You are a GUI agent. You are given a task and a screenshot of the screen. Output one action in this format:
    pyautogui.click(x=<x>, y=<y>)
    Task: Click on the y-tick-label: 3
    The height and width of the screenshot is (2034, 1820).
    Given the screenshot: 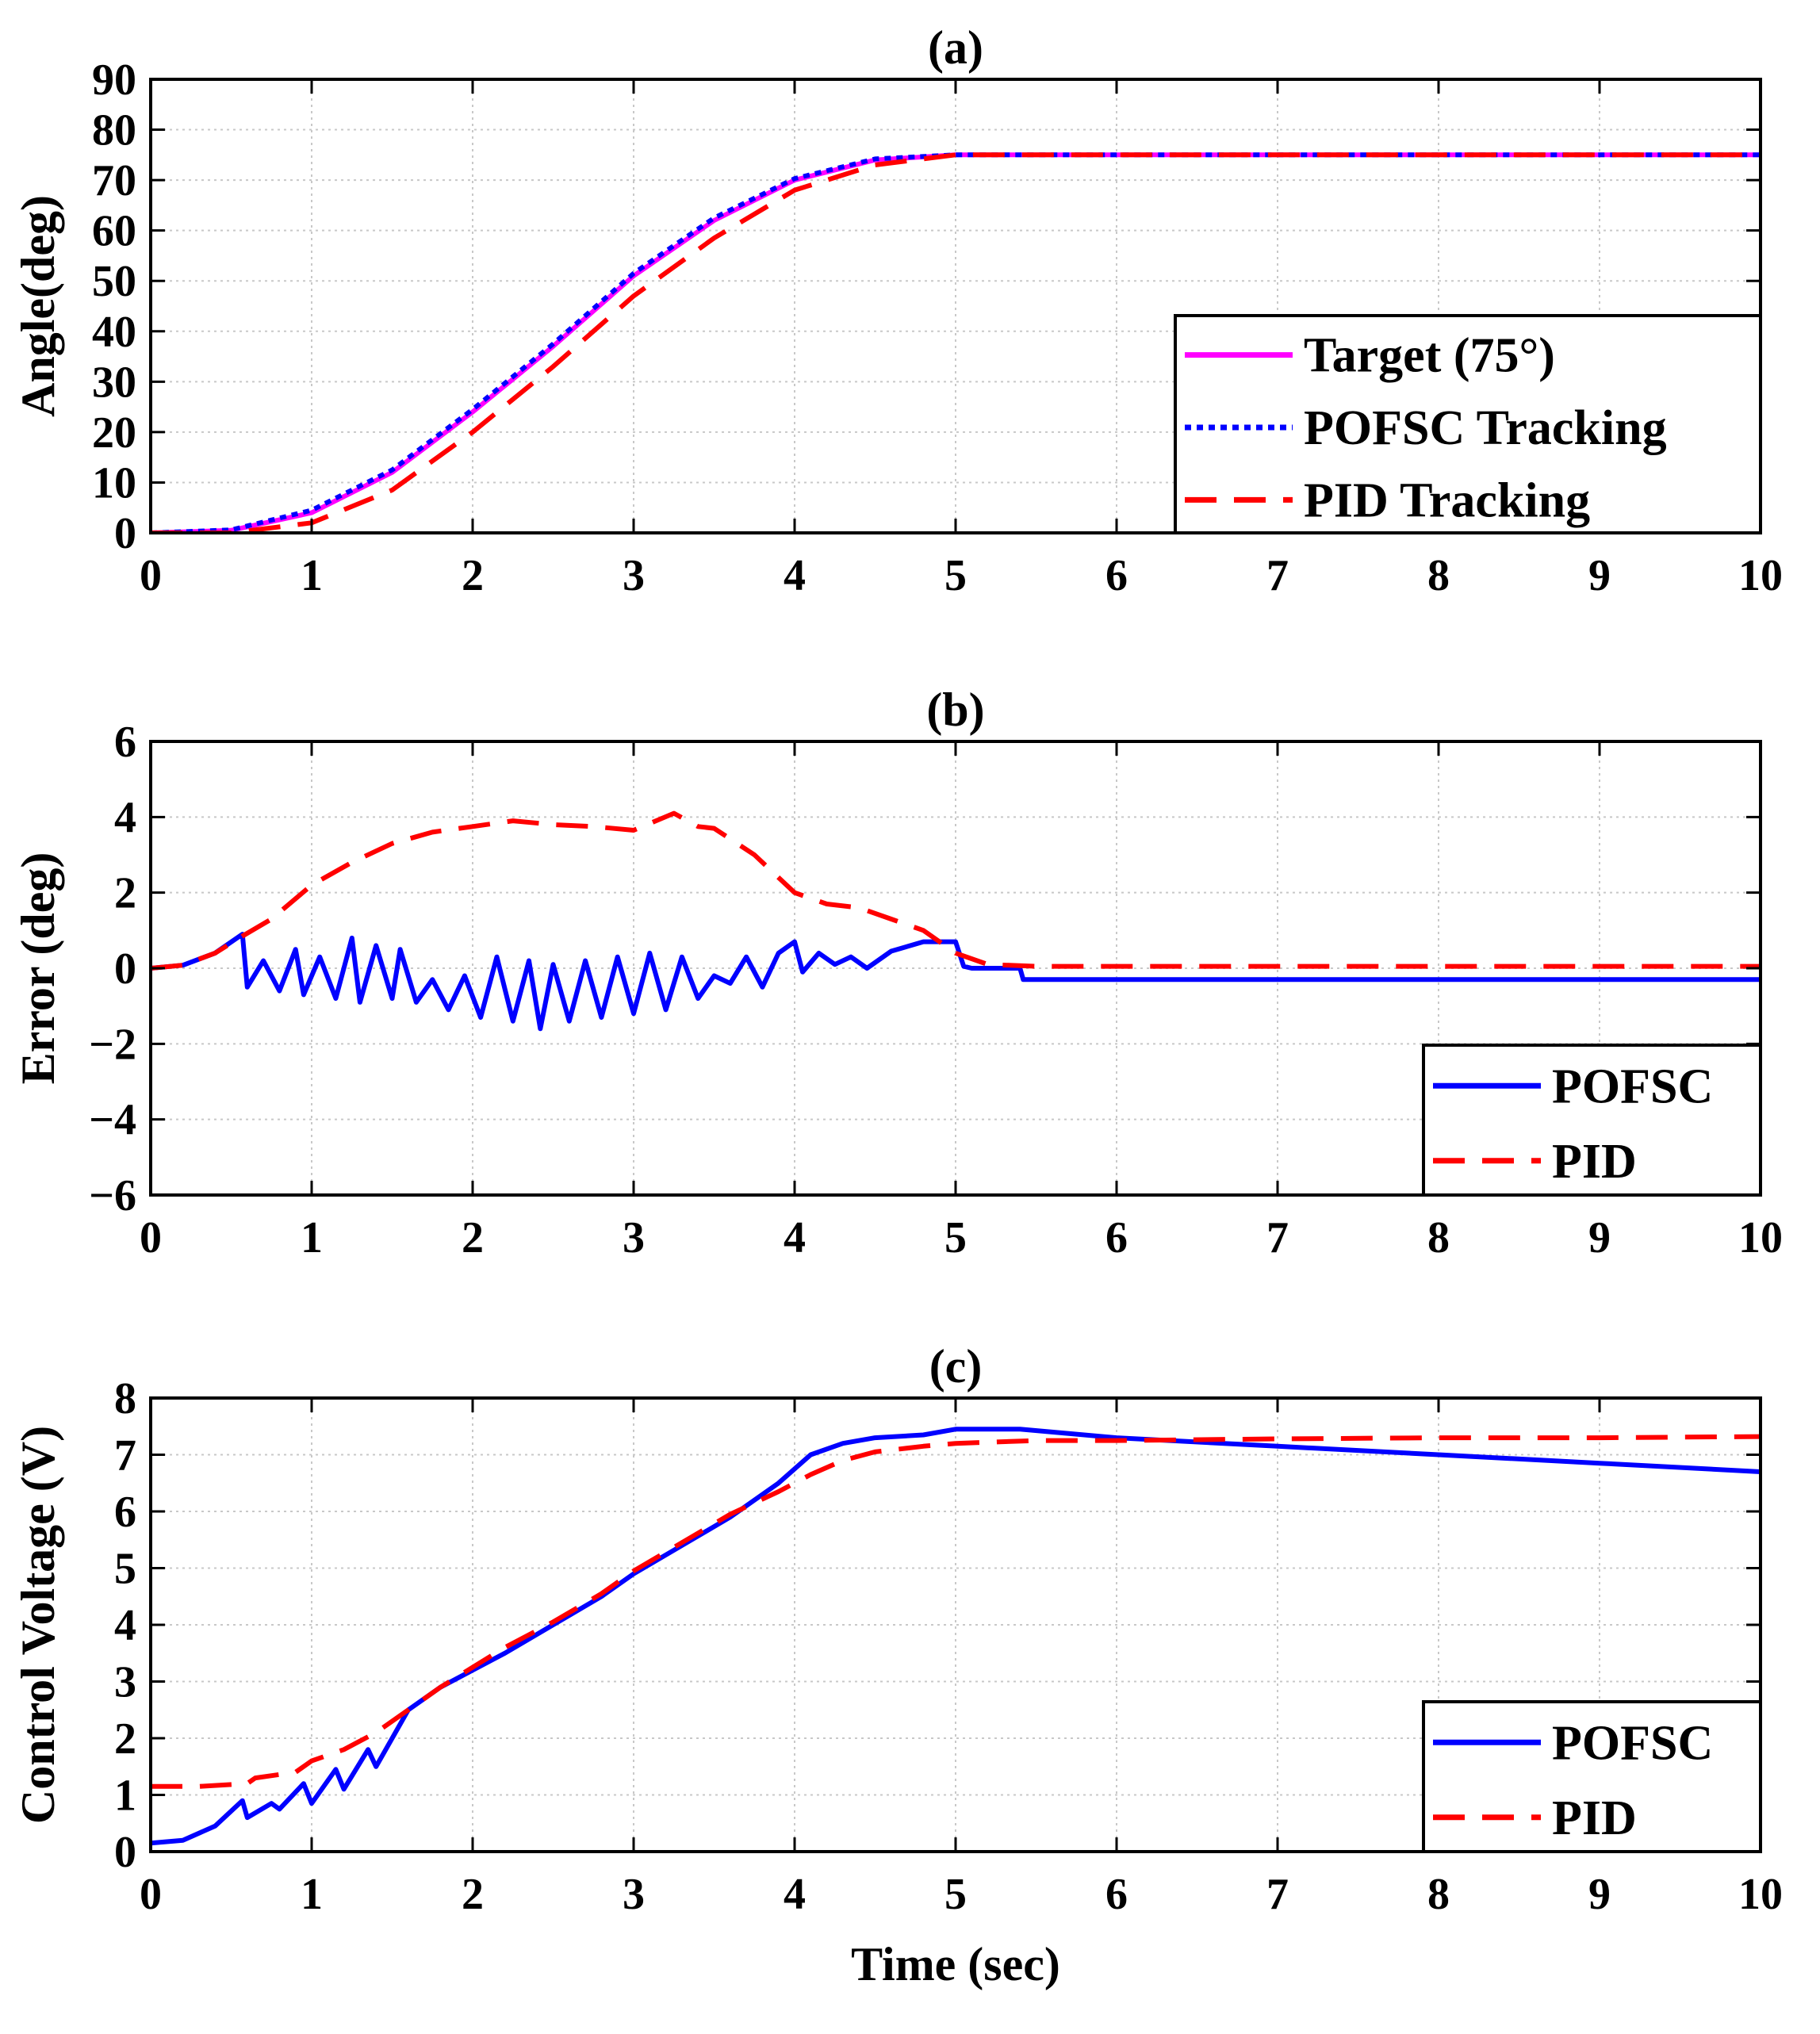 What is the action you would take?
    pyautogui.click(x=125, y=1683)
    